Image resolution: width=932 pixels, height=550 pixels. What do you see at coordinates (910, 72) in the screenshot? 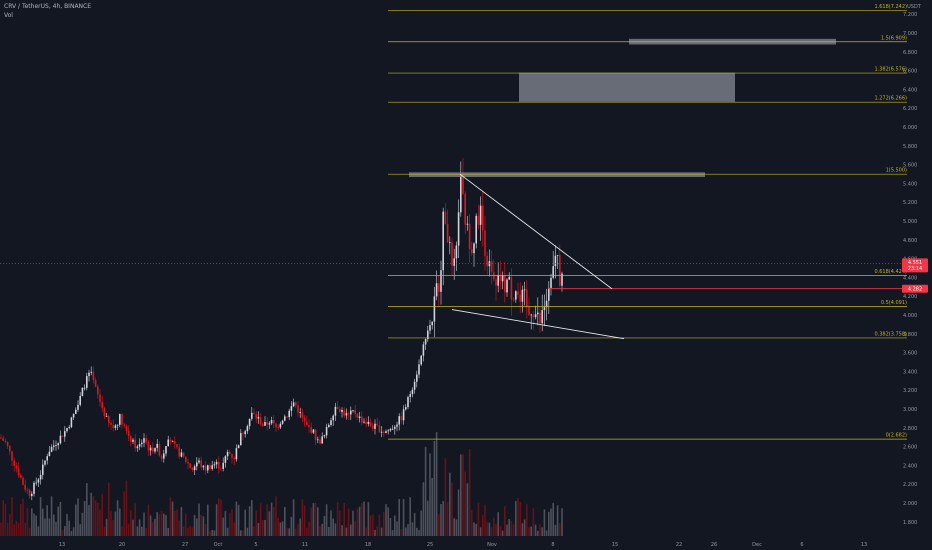
I see `y-tick-label: 6.600` at bounding box center [910, 72].